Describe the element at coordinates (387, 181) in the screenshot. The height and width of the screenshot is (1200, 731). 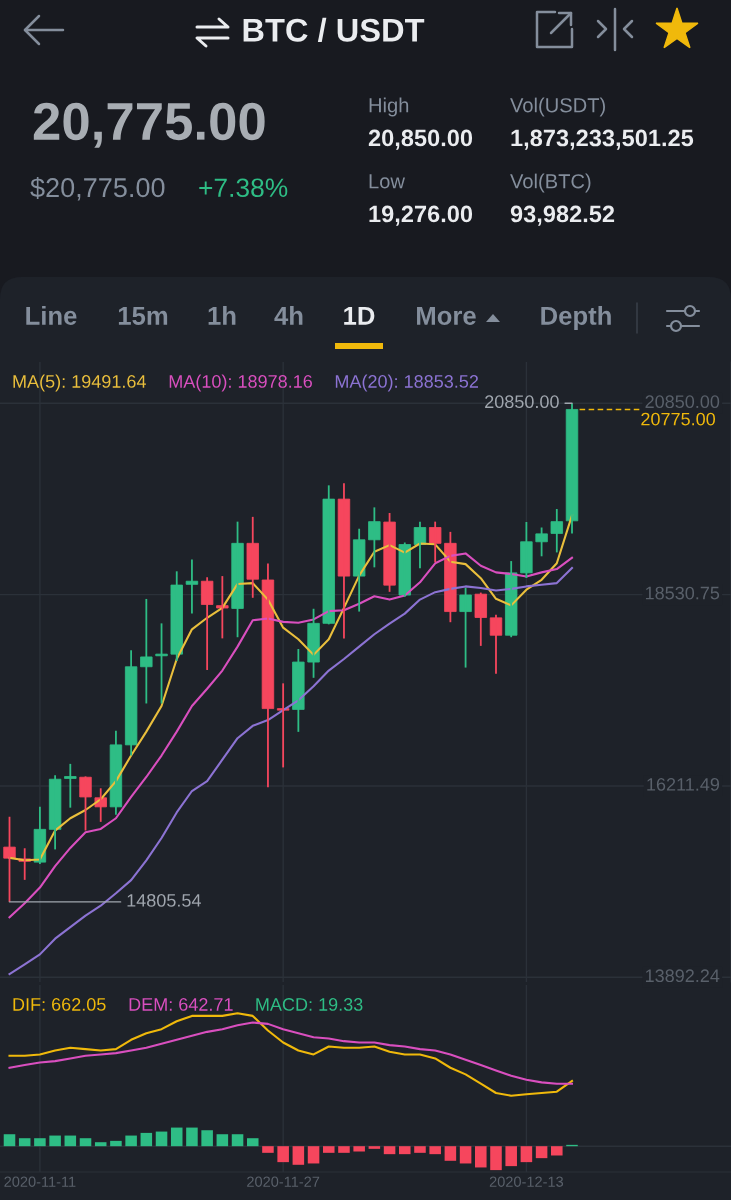
I see `text: Low` at that location.